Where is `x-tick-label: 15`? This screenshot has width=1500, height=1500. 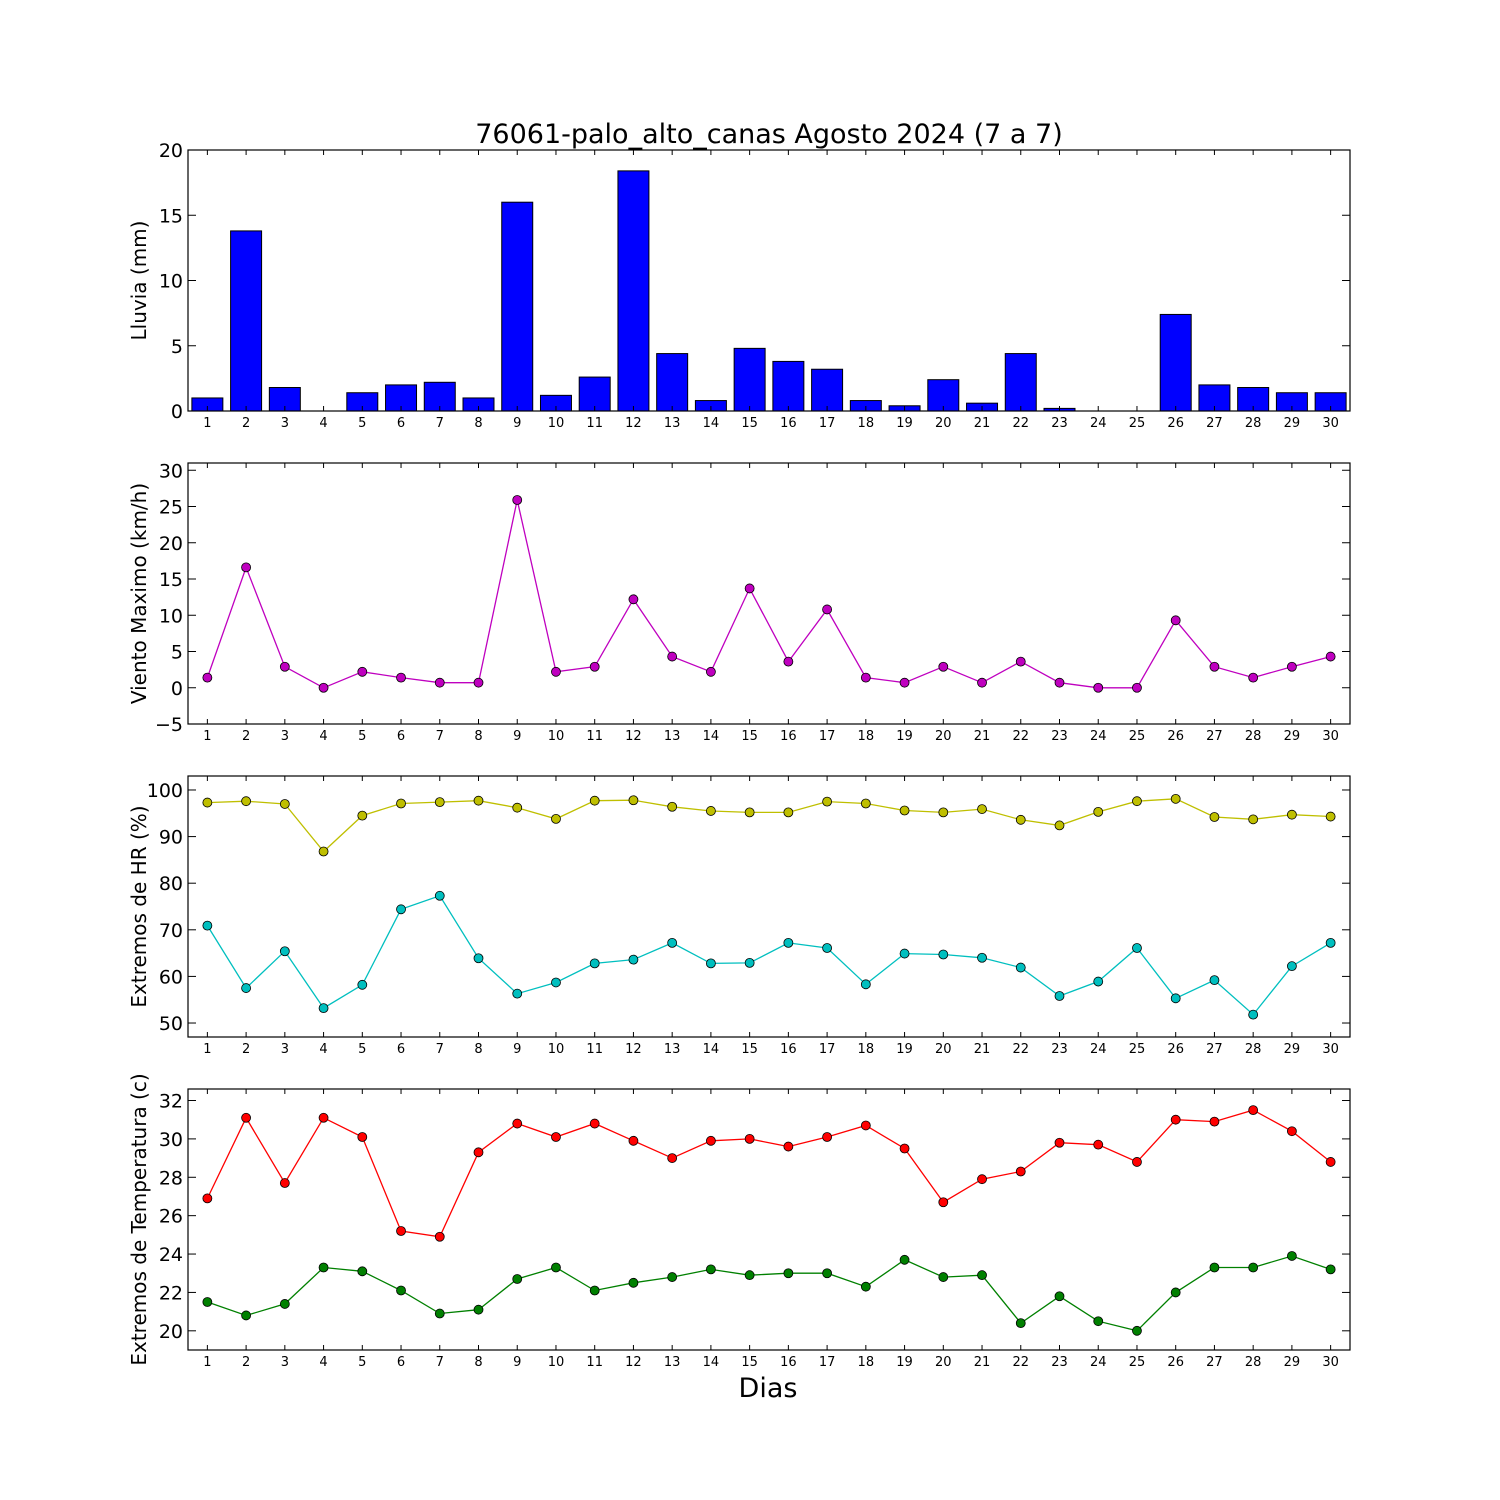 x-tick-label: 15 is located at coordinates (749, 1362).